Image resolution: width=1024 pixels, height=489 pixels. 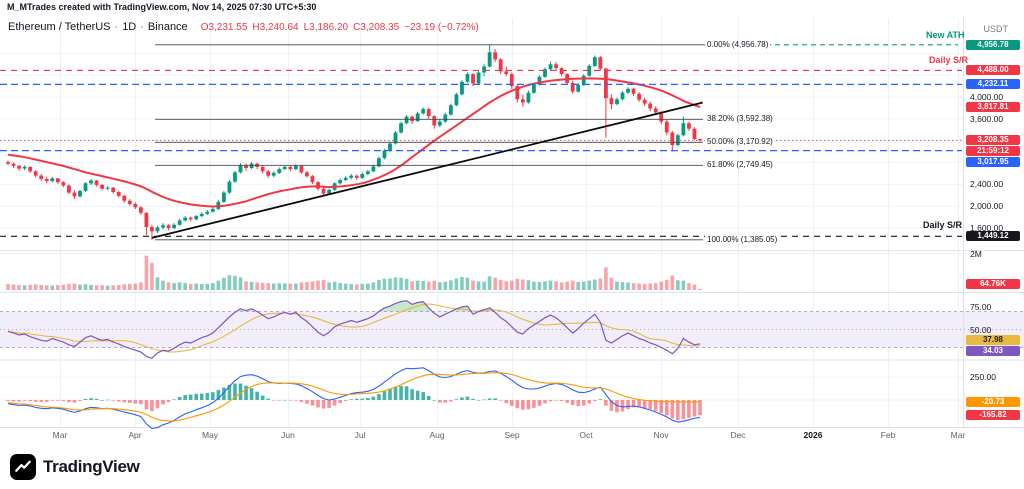 I want to click on time-axis-label: Dec, so click(x=738, y=435).